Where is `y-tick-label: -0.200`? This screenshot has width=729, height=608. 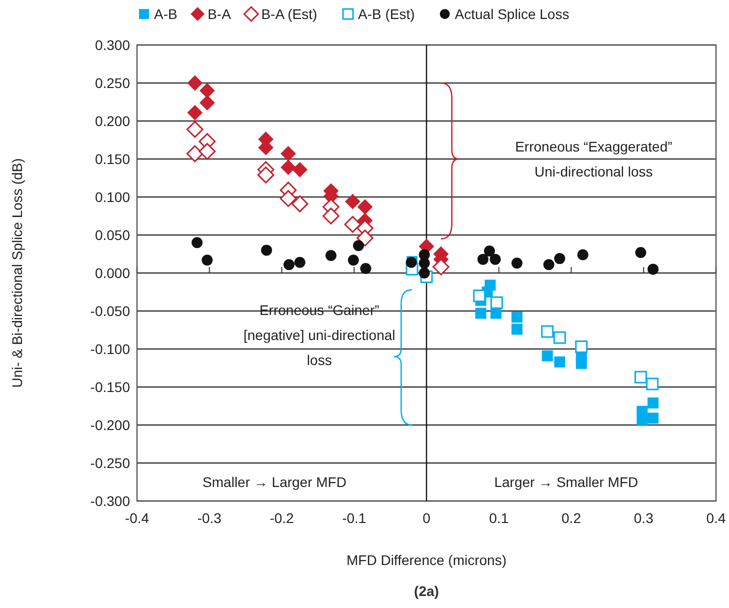
y-tick-label: -0.200 is located at coordinates (110, 424).